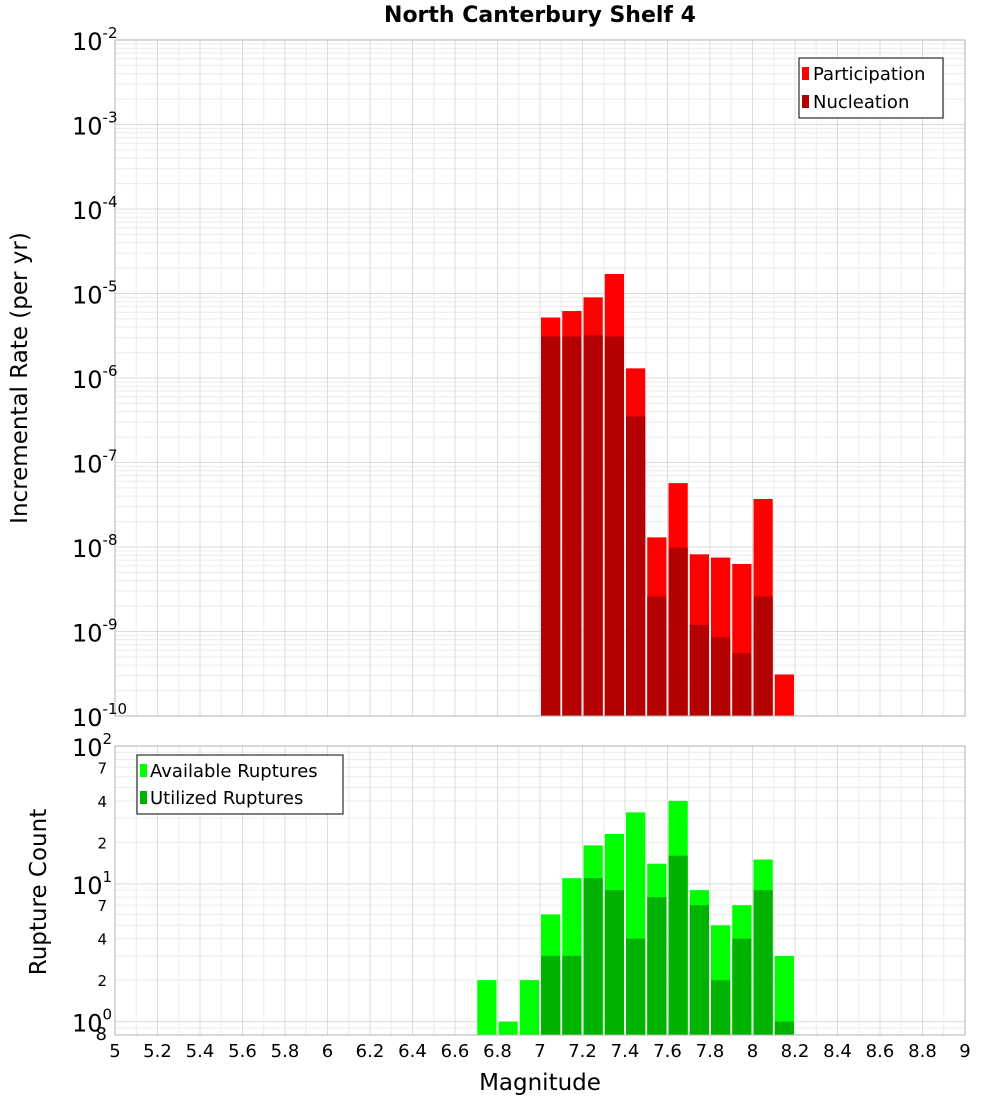 The height and width of the screenshot is (1100, 1000). I want to click on x-tick-label: 8, so click(752, 1051).